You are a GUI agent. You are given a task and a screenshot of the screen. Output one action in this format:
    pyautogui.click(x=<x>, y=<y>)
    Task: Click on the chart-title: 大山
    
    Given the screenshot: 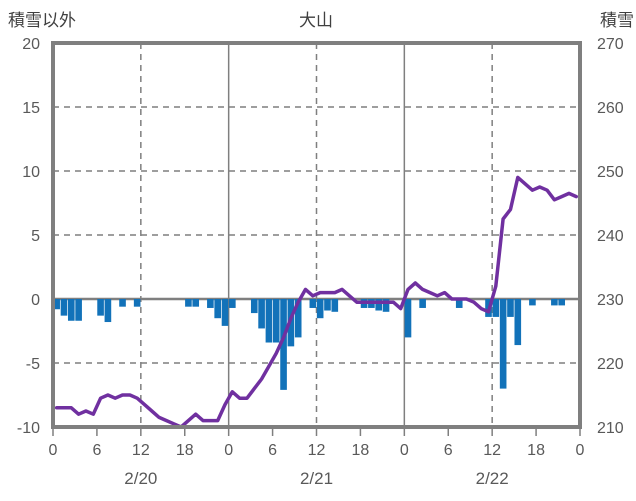 What is the action you would take?
    pyautogui.click(x=316, y=20)
    